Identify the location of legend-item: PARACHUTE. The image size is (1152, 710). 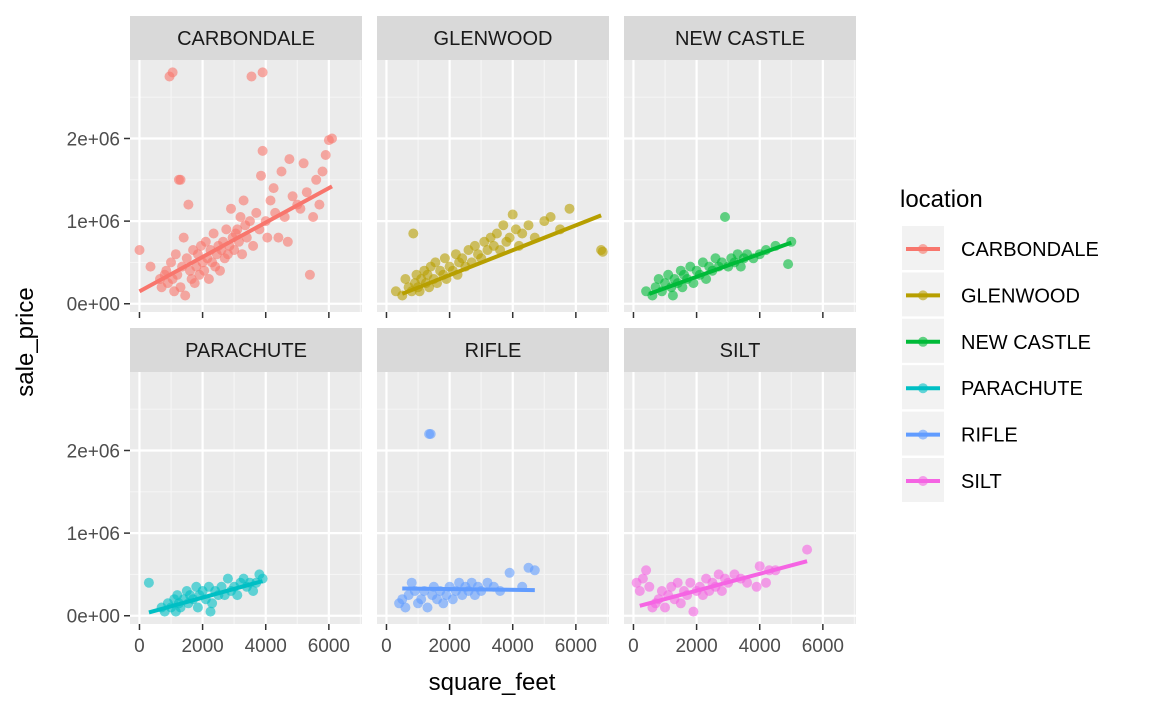
(992, 387).